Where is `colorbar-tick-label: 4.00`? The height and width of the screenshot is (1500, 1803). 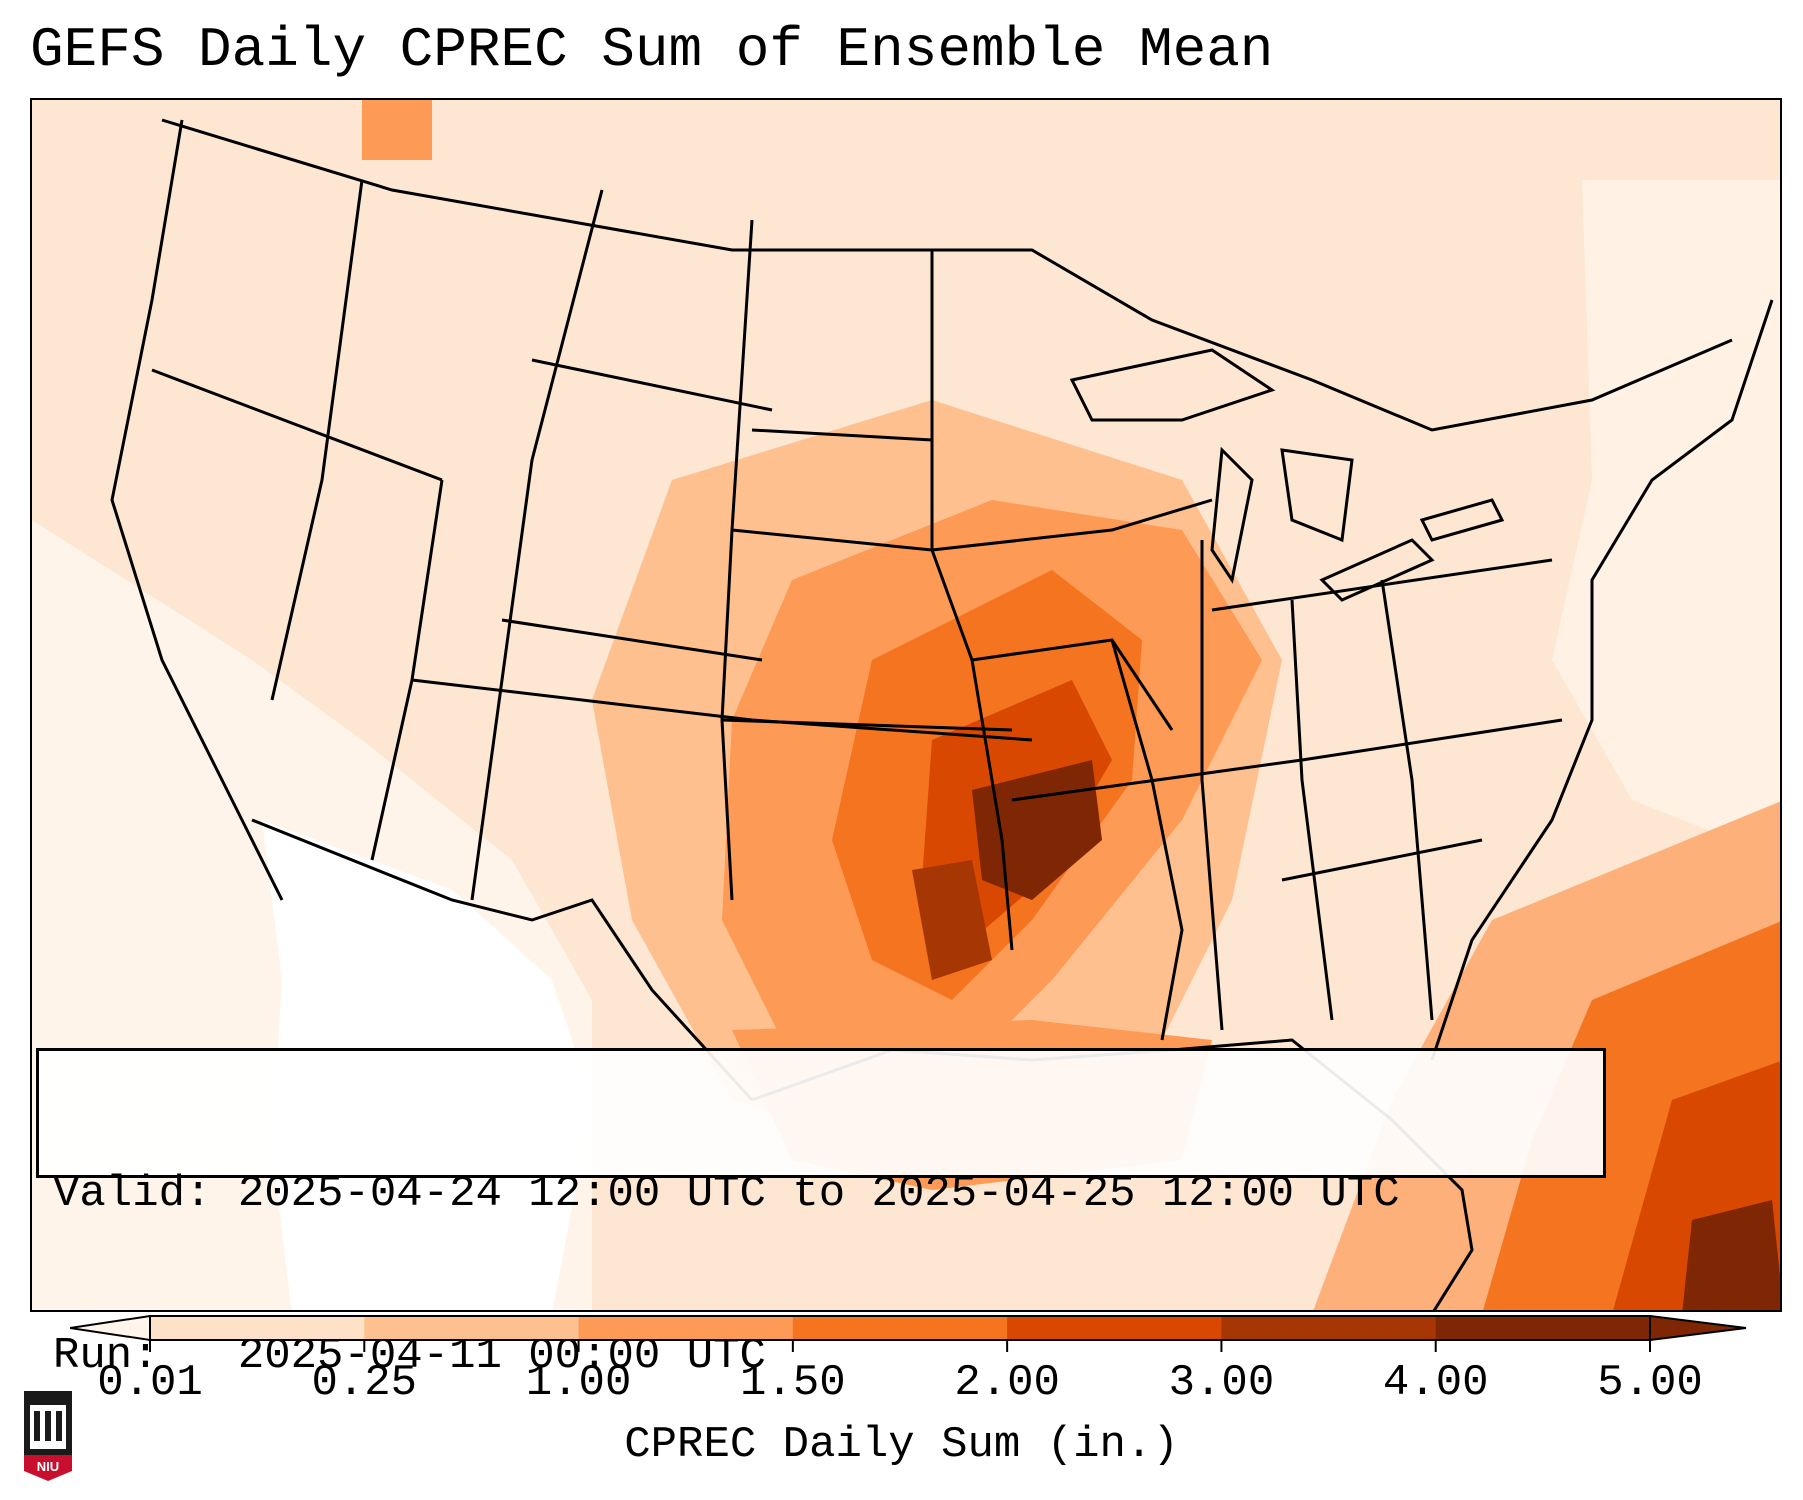
colorbar-tick-label: 4.00 is located at coordinates (1435, 1383).